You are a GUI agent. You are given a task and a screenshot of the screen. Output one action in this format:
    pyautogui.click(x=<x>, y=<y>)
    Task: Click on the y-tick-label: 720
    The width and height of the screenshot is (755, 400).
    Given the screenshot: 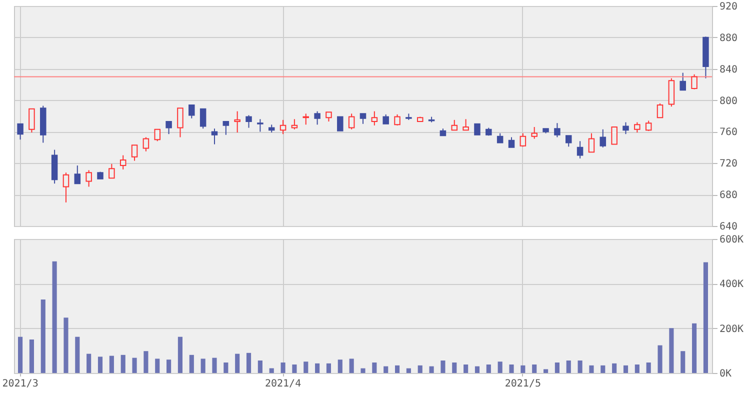 What is the action you would take?
    pyautogui.click(x=729, y=164)
    